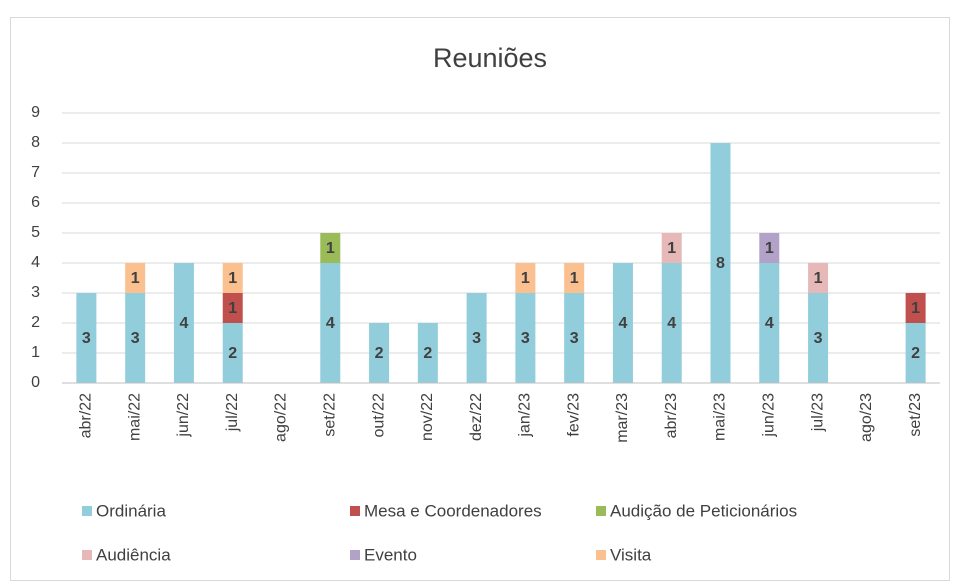  I want to click on legend-label: Audição de Peticionários, so click(703, 510).